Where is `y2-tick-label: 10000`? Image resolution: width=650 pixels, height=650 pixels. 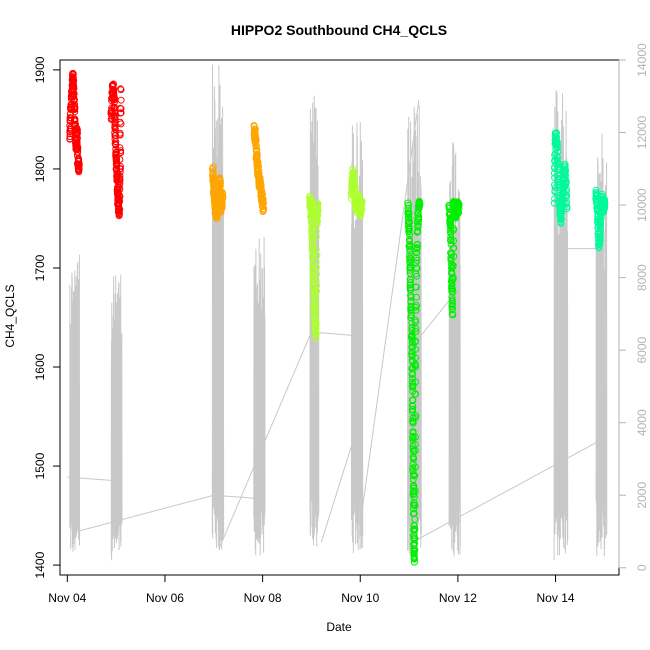
y2-tick-label: 10000 is located at coordinates (642, 205).